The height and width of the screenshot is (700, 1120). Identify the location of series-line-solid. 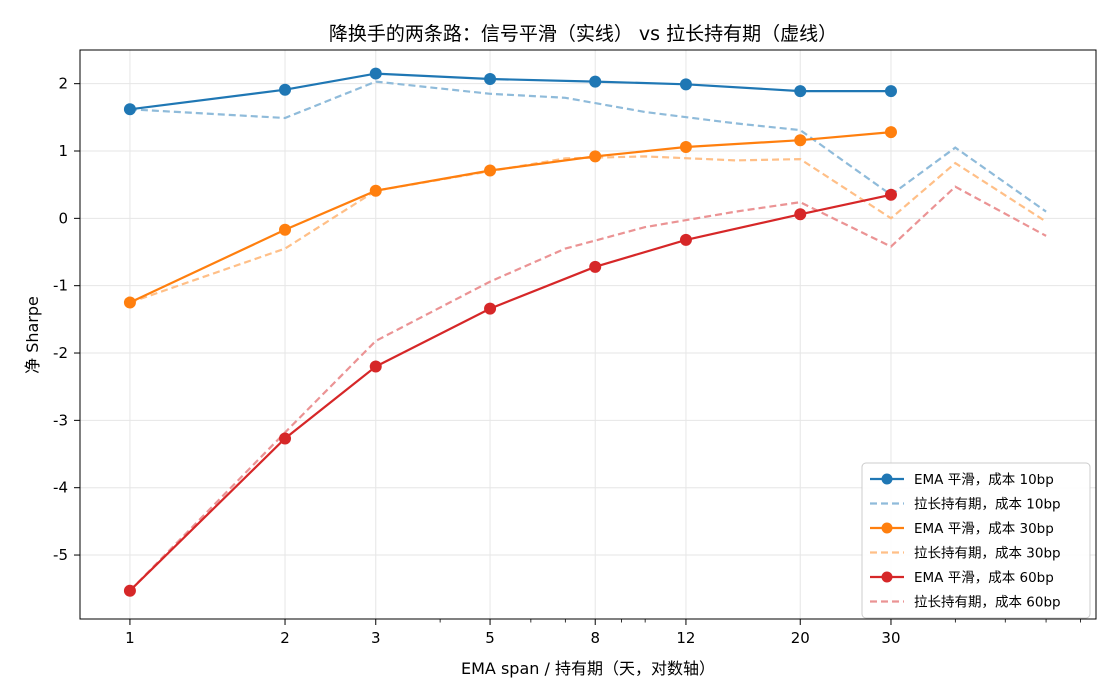
(510, 91).